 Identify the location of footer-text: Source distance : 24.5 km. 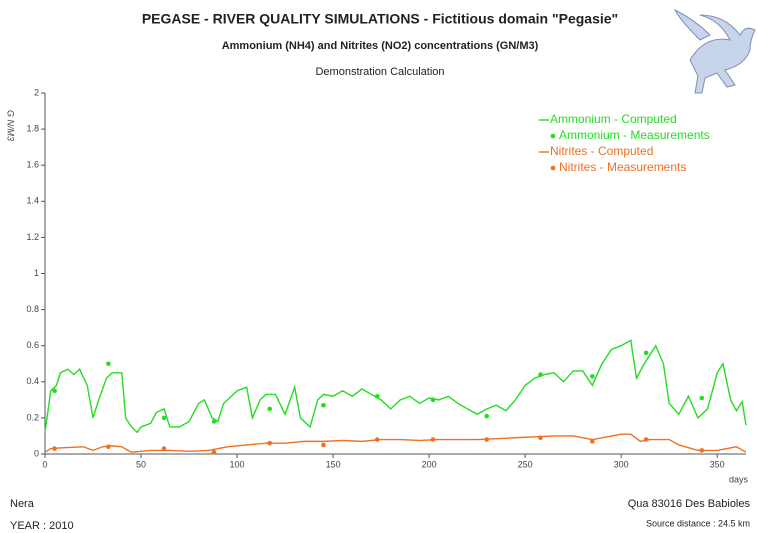
(698, 523).